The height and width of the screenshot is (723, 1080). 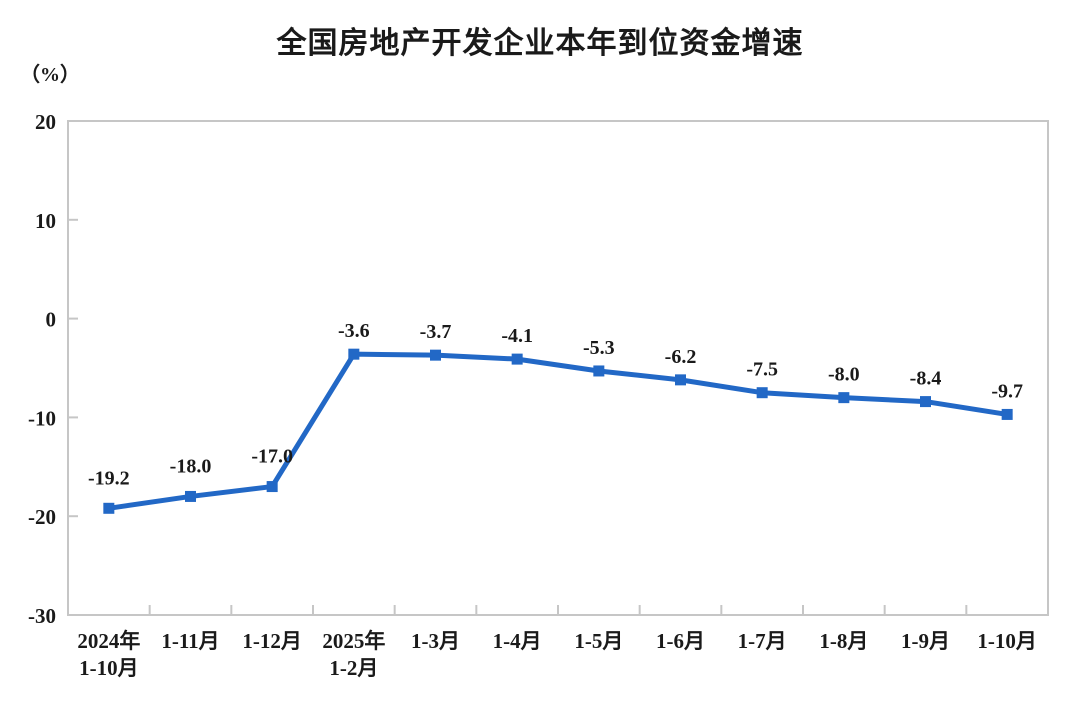 What do you see at coordinates (925, 641) in the screenshot?
I see `x-tick-label: 1-9月` at bounding box center [925, 641].